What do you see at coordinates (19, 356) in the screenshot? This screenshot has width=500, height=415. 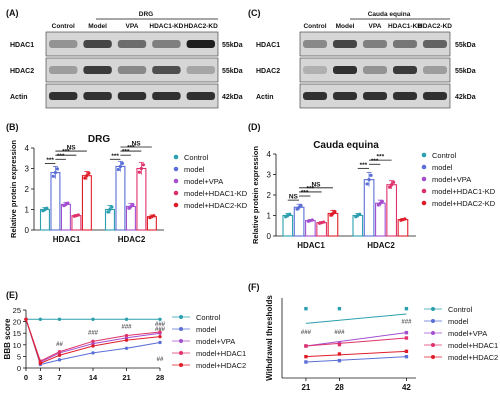 I see `y-tick-label: 5` at bounding box center [19, 356].